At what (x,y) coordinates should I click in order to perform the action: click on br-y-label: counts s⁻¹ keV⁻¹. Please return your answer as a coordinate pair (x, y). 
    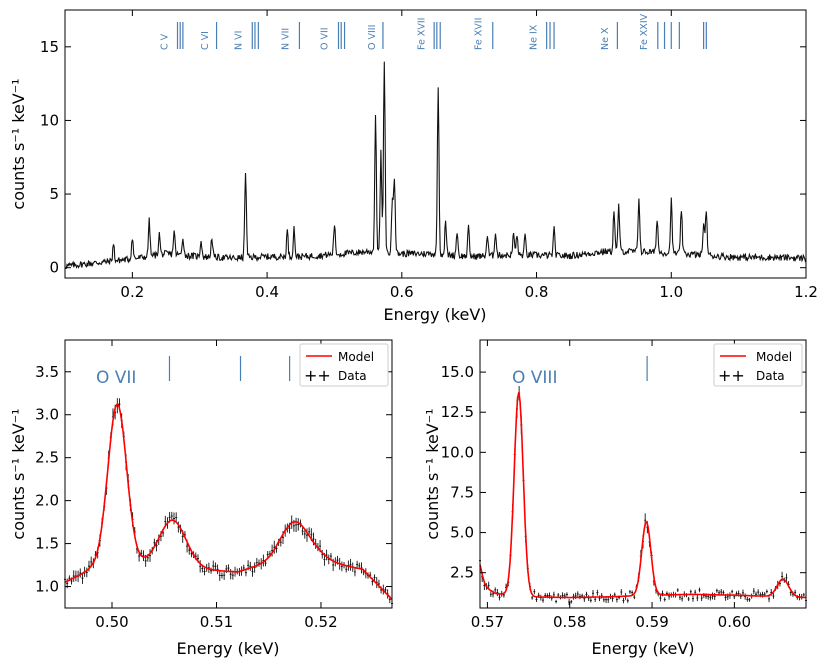
    Looking at the image, I should click on (432, 473).